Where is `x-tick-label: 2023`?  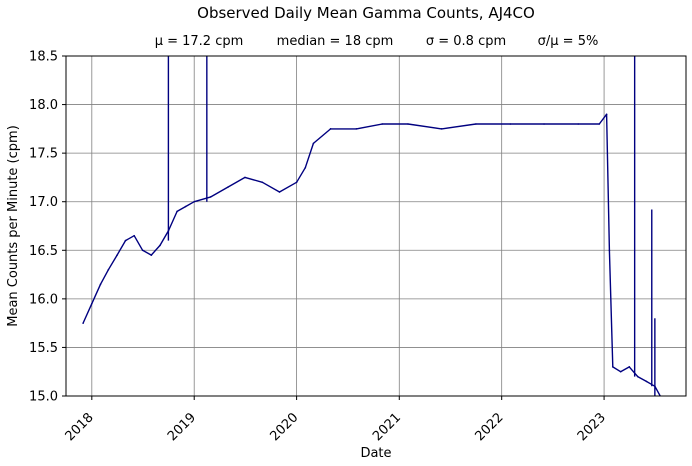 x-tick-label: 2023 is located at coordinates (592, 427).